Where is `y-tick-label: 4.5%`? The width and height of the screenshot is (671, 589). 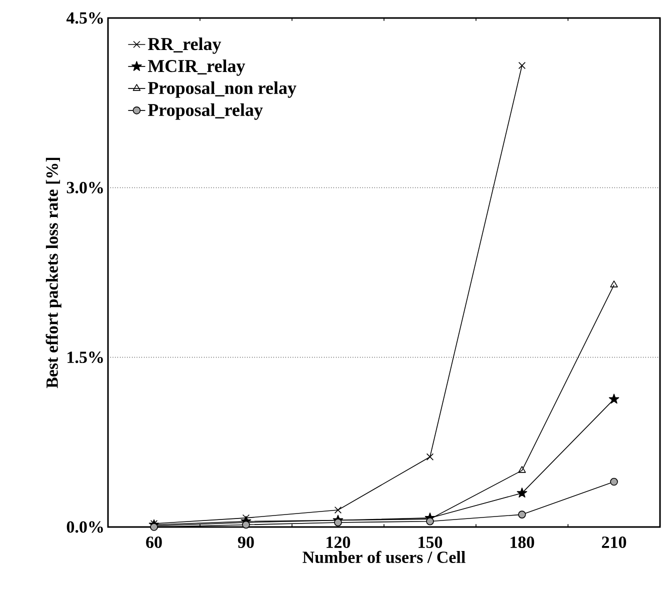
y-tick-label: 4.5% is located at coordinates (84, 18).